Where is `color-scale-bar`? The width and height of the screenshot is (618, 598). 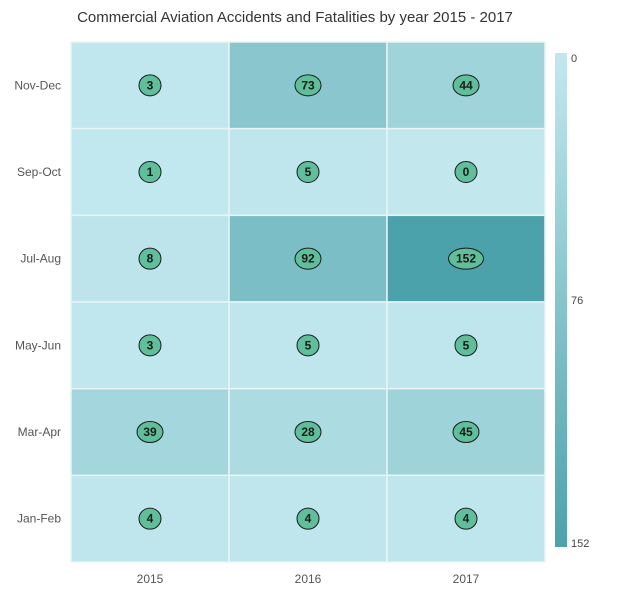 color-scale-bar is located at coordinates (561, 300).